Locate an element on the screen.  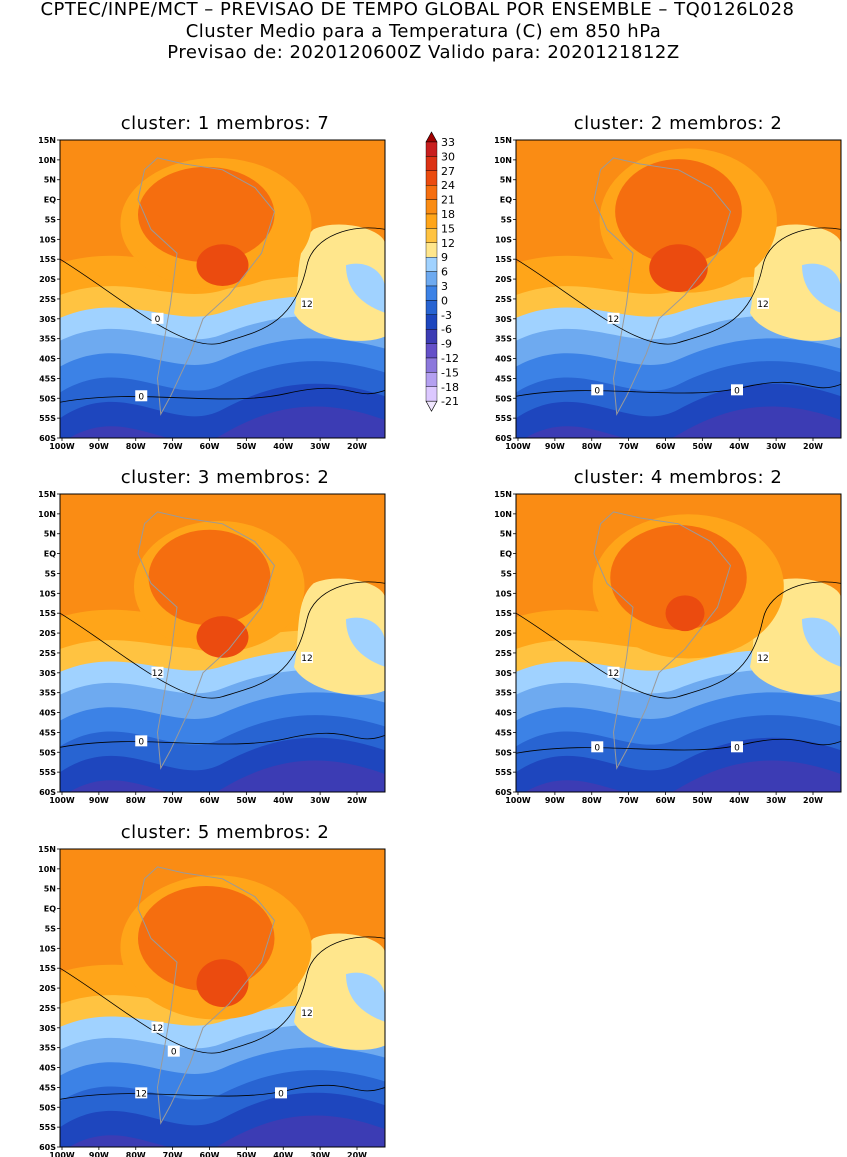
colorbar-tick-label: 3 is located at coordinates (444, 286).